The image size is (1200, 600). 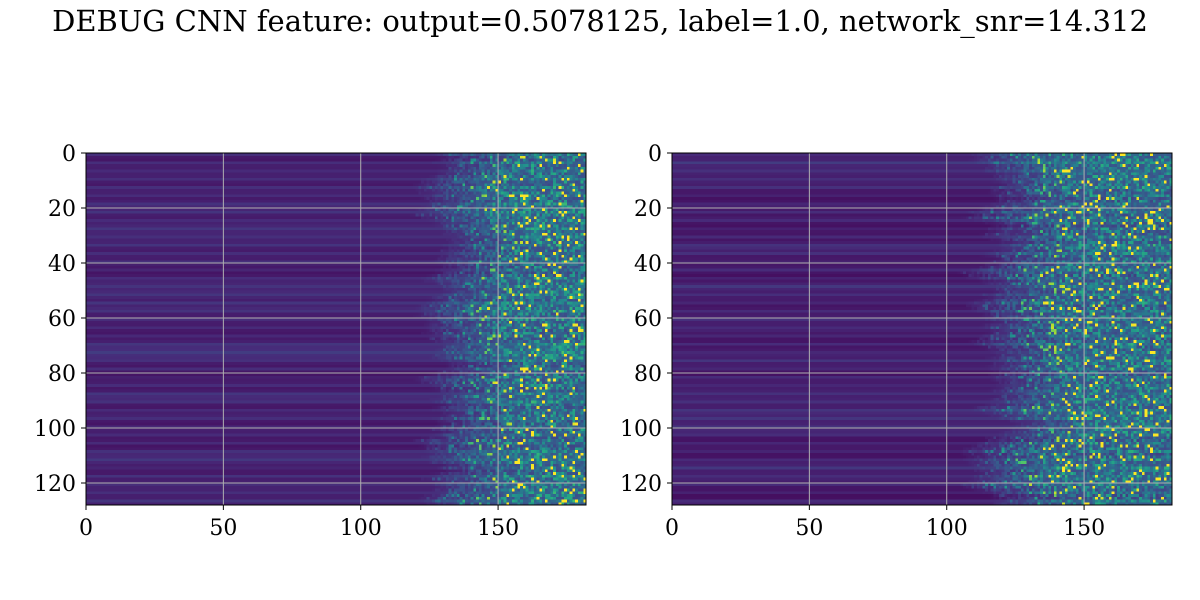 I want to click on xtick-label-50-right: 50, so click(x=809, y=528).